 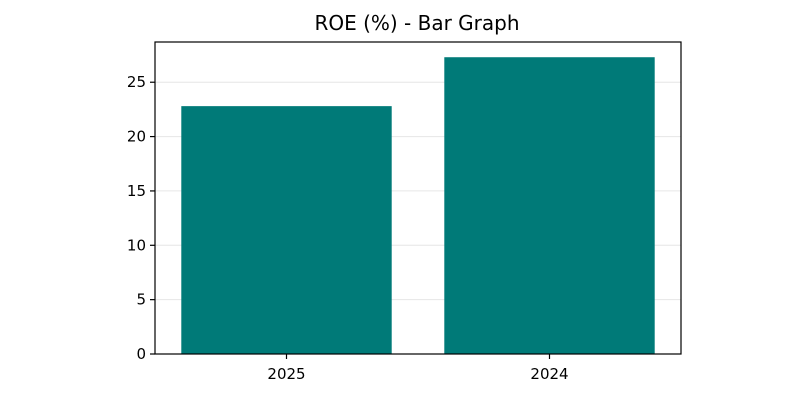 I want to click on y-axis-ticks: 0 5 10 15 20 25, so click(x=141, y=218).